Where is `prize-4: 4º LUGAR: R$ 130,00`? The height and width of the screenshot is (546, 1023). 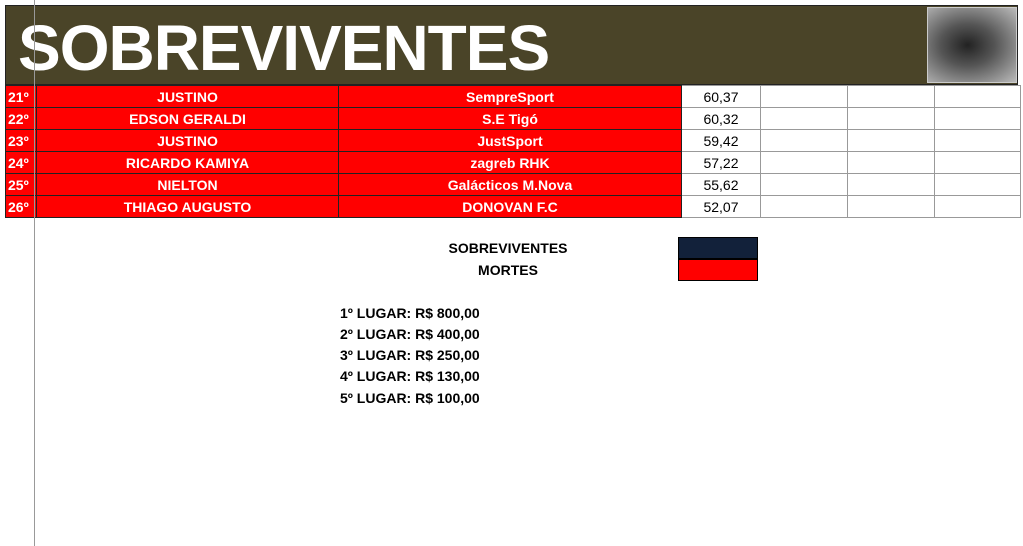 prize-4: 4º LUGAR: R$ 130,00 is located at coordinates (410, 376).